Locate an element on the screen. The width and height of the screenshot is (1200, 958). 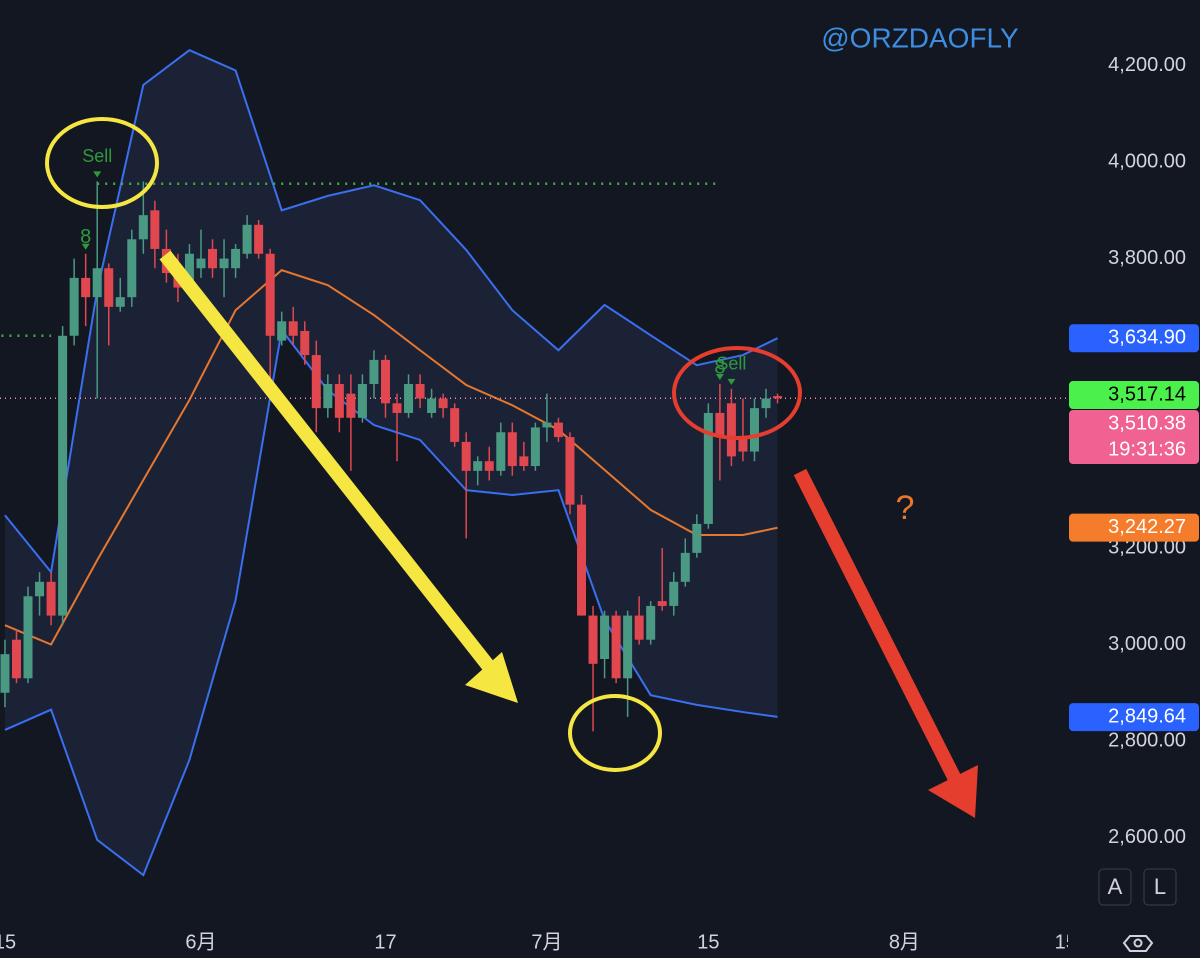
y-tick-label: 4,200.00 is located at coordinates (1147, 65).